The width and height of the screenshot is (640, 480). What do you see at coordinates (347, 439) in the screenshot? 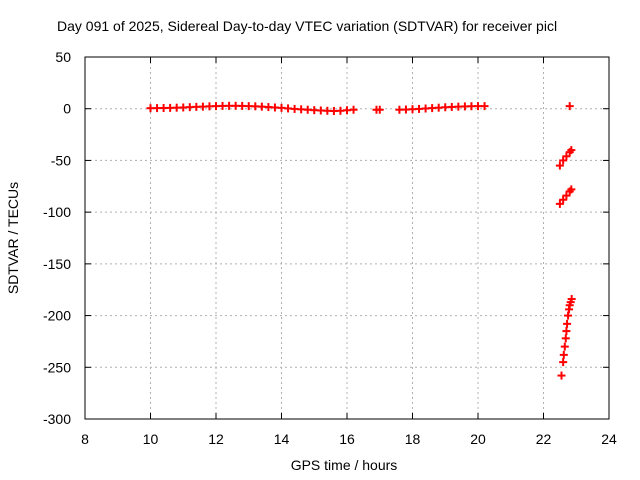
I see `x-tick-label: 16` at bounding box center [347, 439].